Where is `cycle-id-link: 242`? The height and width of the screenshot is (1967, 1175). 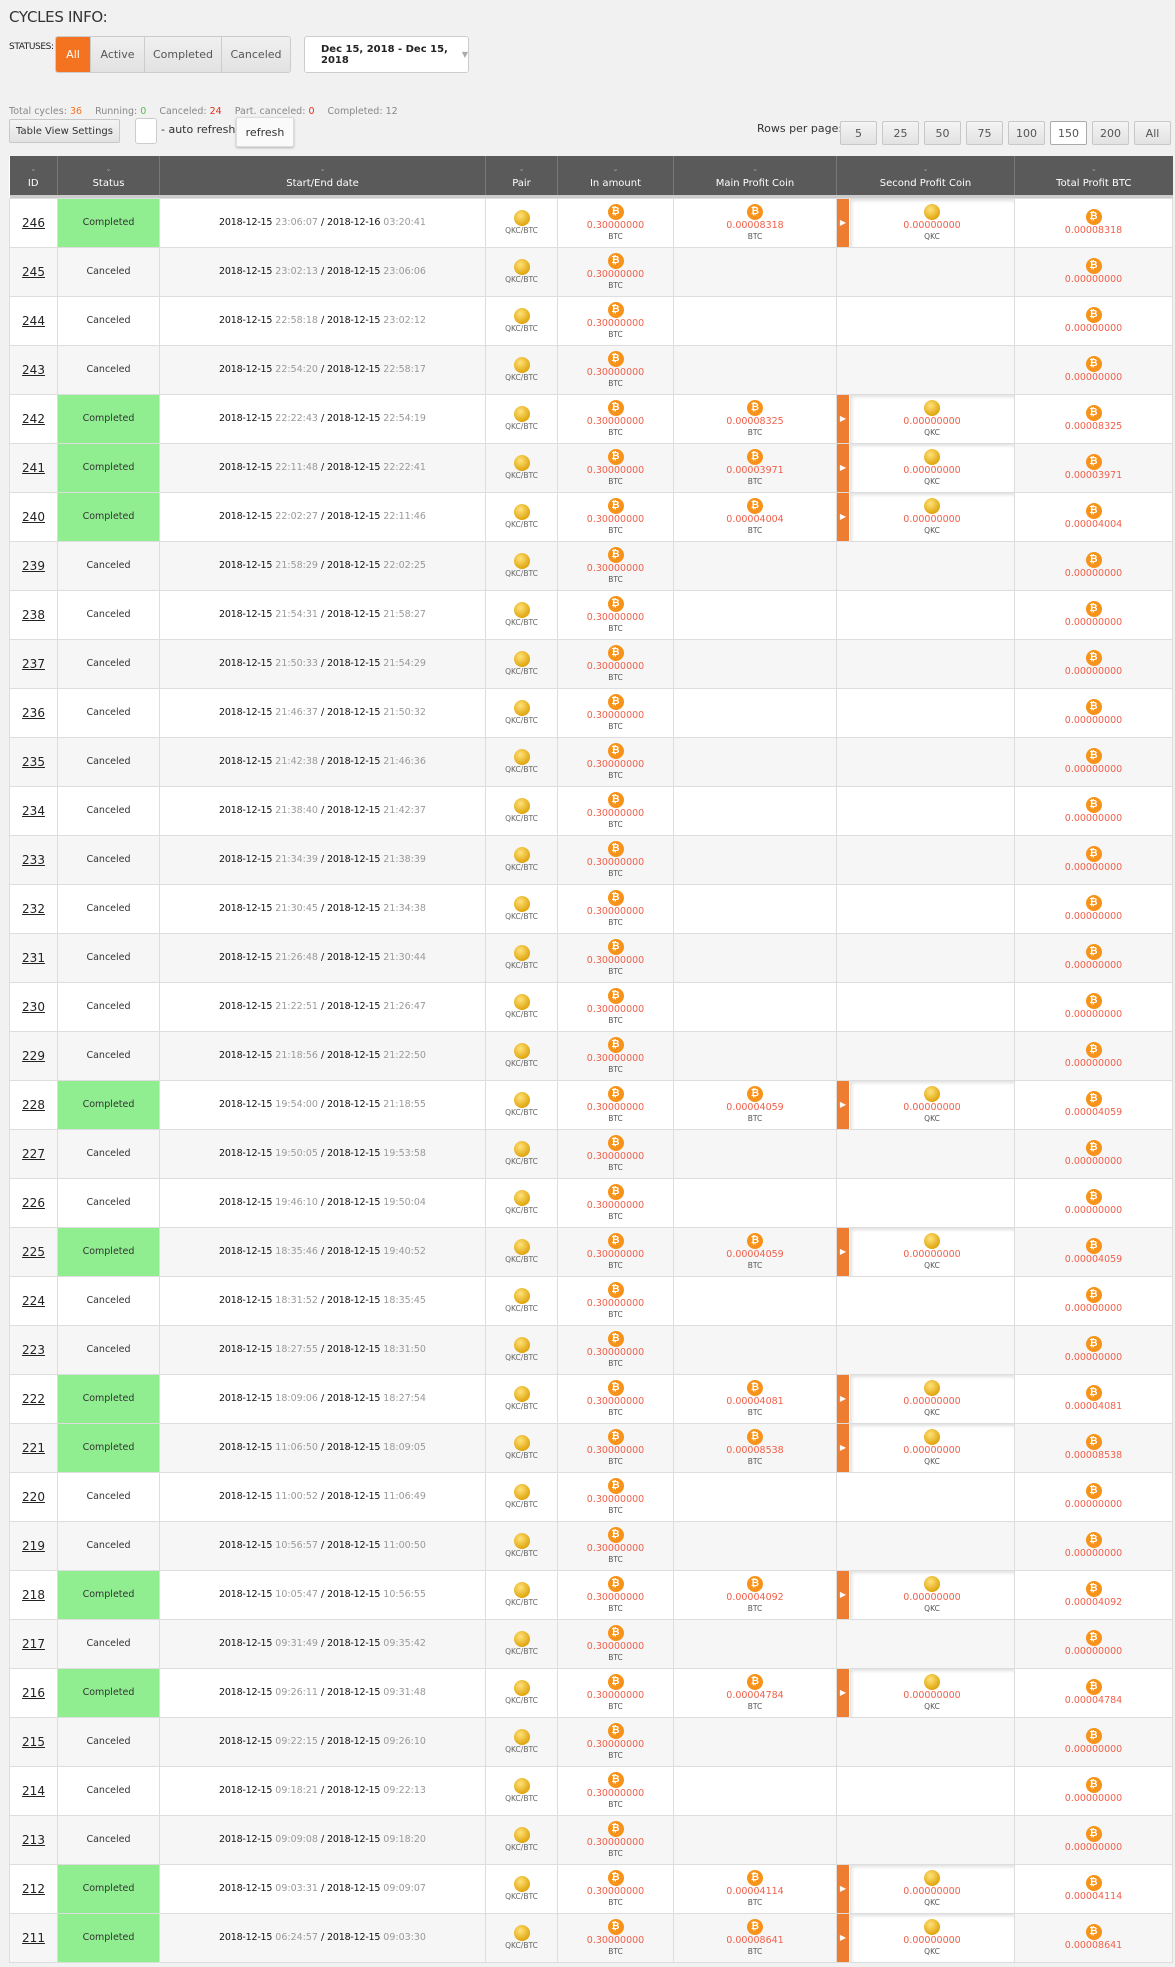
cycle-id-link: 242 is located at coordinates (33, 418).